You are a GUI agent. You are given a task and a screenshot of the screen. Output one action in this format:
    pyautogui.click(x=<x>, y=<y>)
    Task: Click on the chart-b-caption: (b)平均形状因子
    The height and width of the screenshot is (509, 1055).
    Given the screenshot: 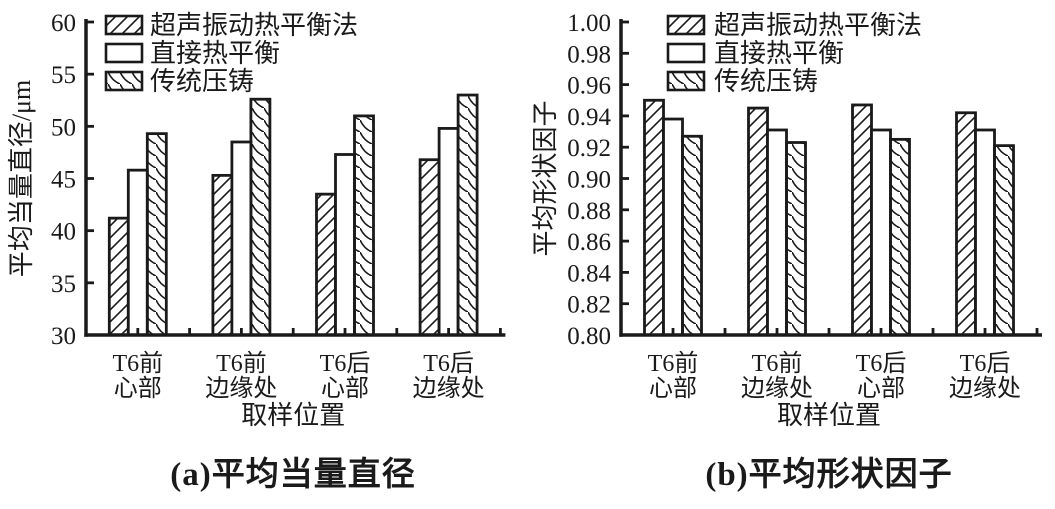 What is the action you would take?
    pyautogui.click(x=829, y=475)
    